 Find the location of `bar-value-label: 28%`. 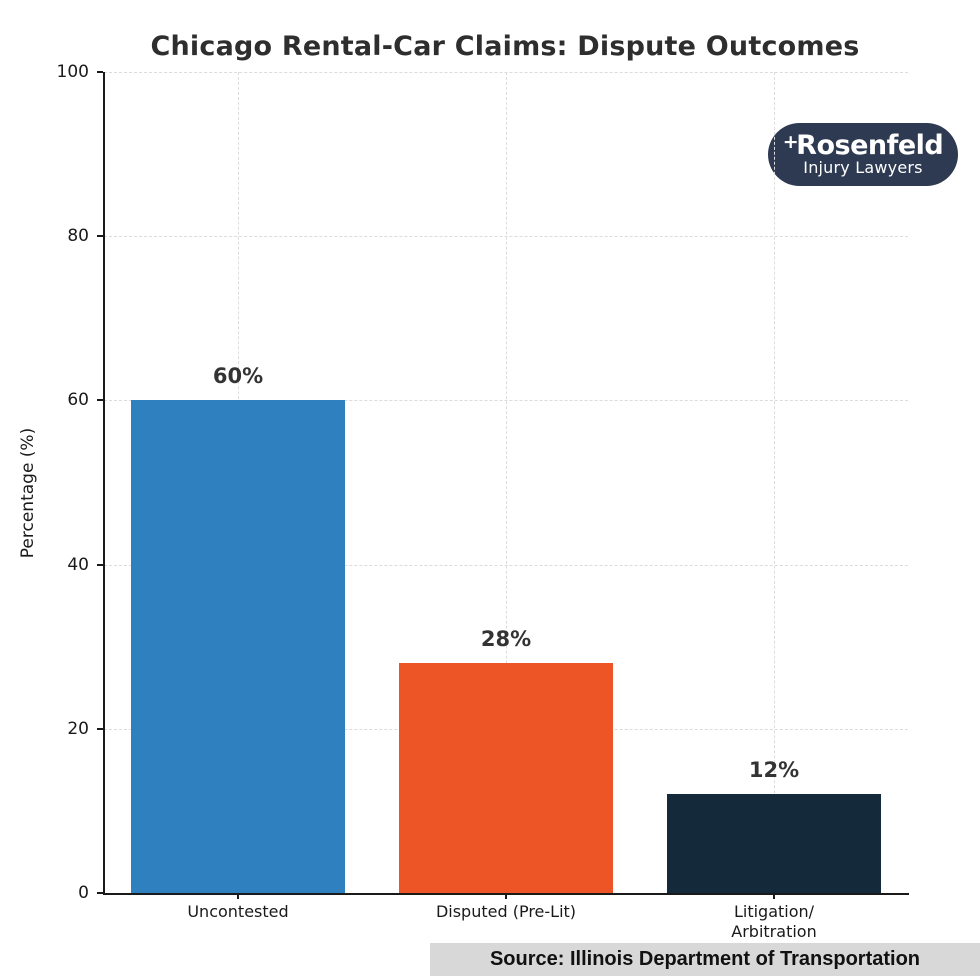

bar-value-label: 28% is located at coordinates (506, 639).